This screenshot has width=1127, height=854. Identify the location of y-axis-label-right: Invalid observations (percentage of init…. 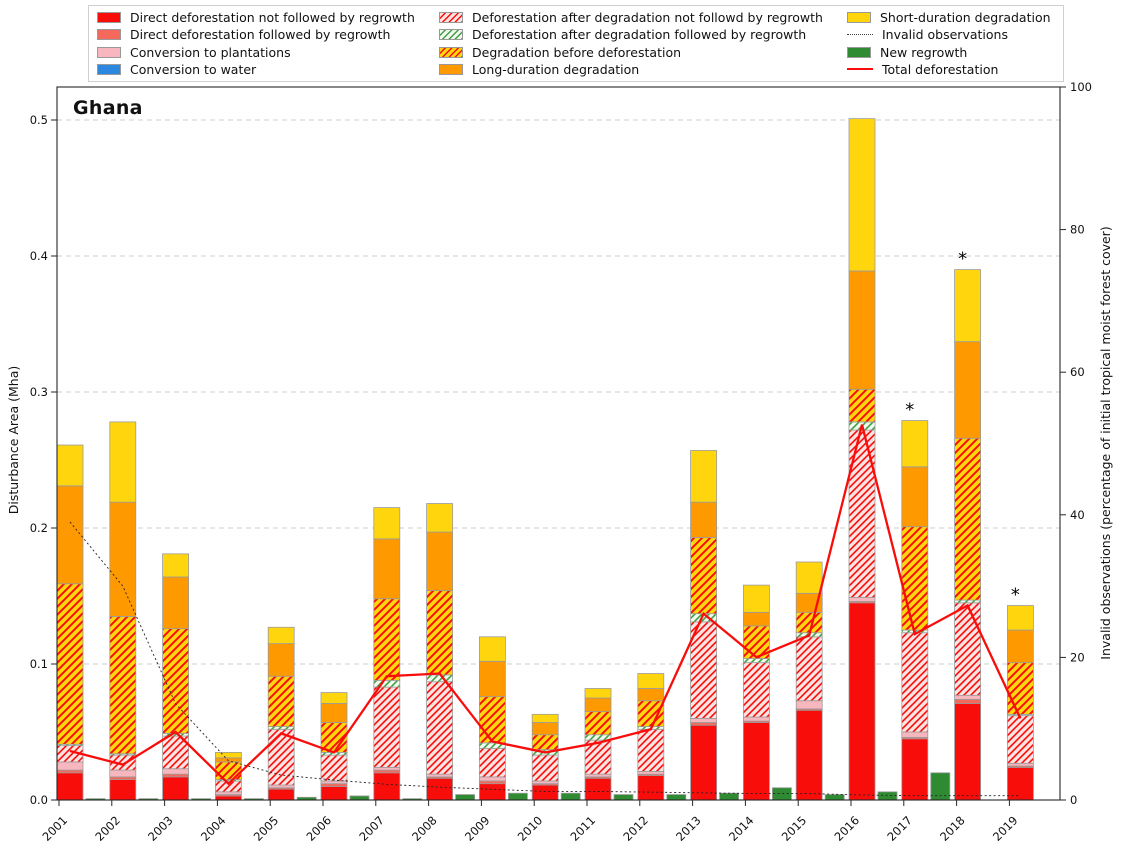
(1105, 443).